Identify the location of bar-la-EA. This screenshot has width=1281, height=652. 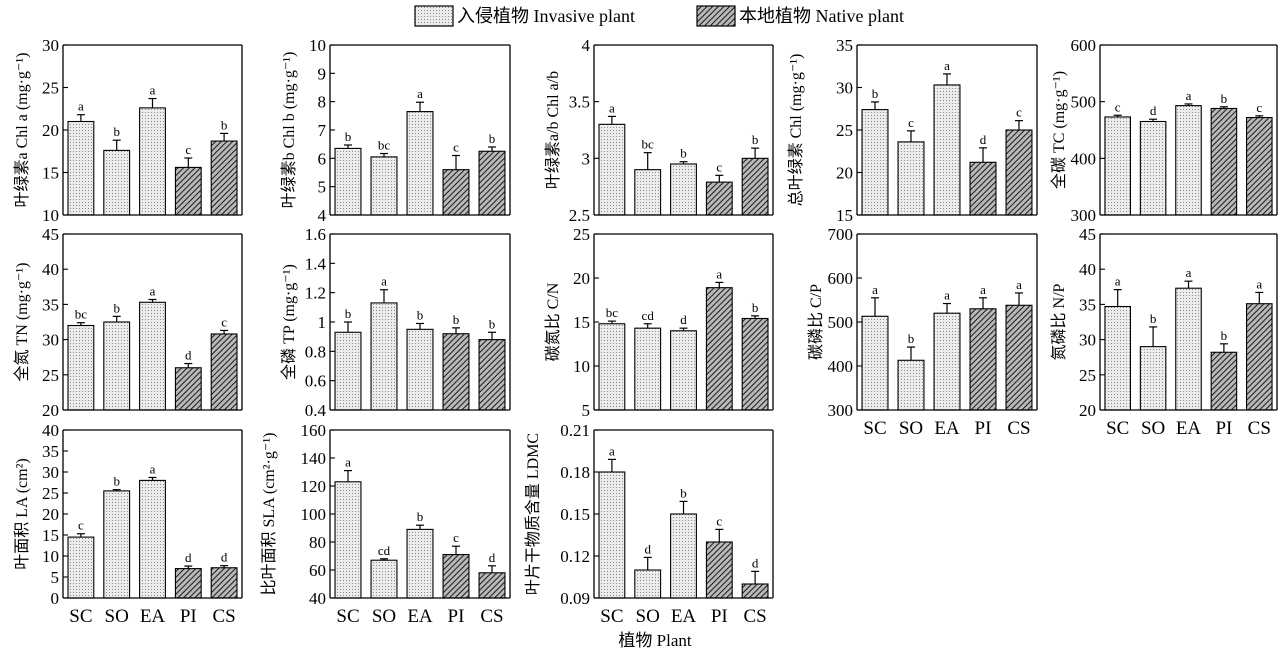
(152, 539).